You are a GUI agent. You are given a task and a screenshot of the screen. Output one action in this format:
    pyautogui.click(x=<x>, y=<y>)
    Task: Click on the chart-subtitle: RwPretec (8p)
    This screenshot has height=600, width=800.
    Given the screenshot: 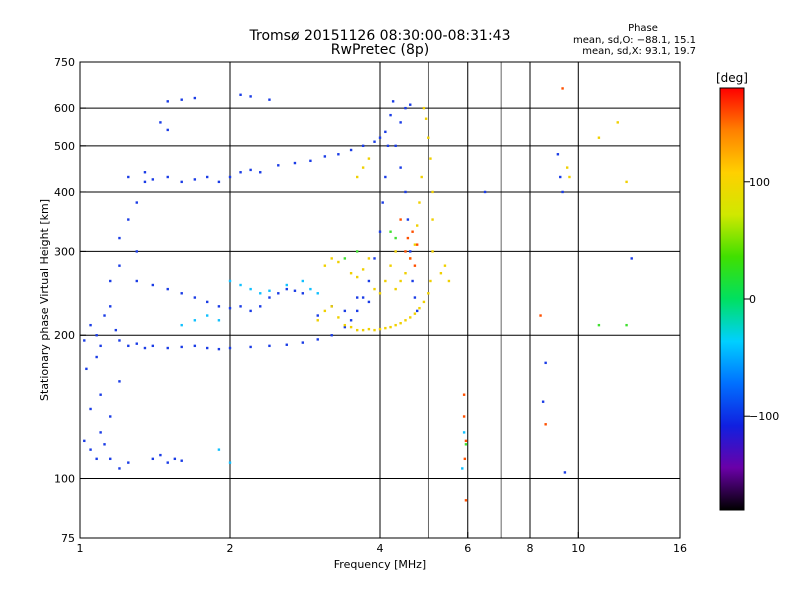 What is the action you would take?
    pyautogui.click(x=380, y=50)
    